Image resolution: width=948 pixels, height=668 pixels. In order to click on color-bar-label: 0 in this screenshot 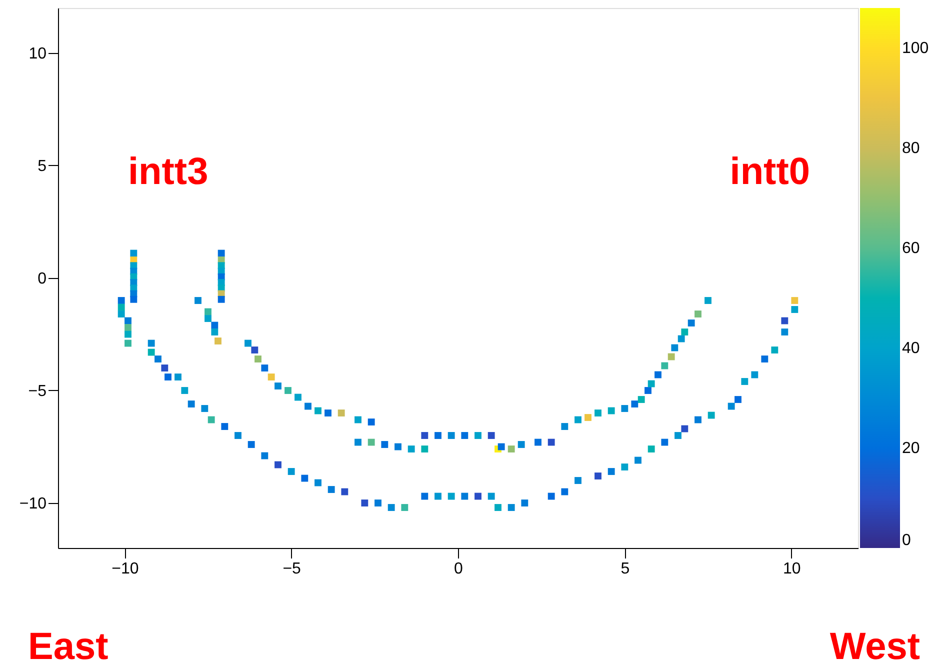, I will do `click(906, 540)`.